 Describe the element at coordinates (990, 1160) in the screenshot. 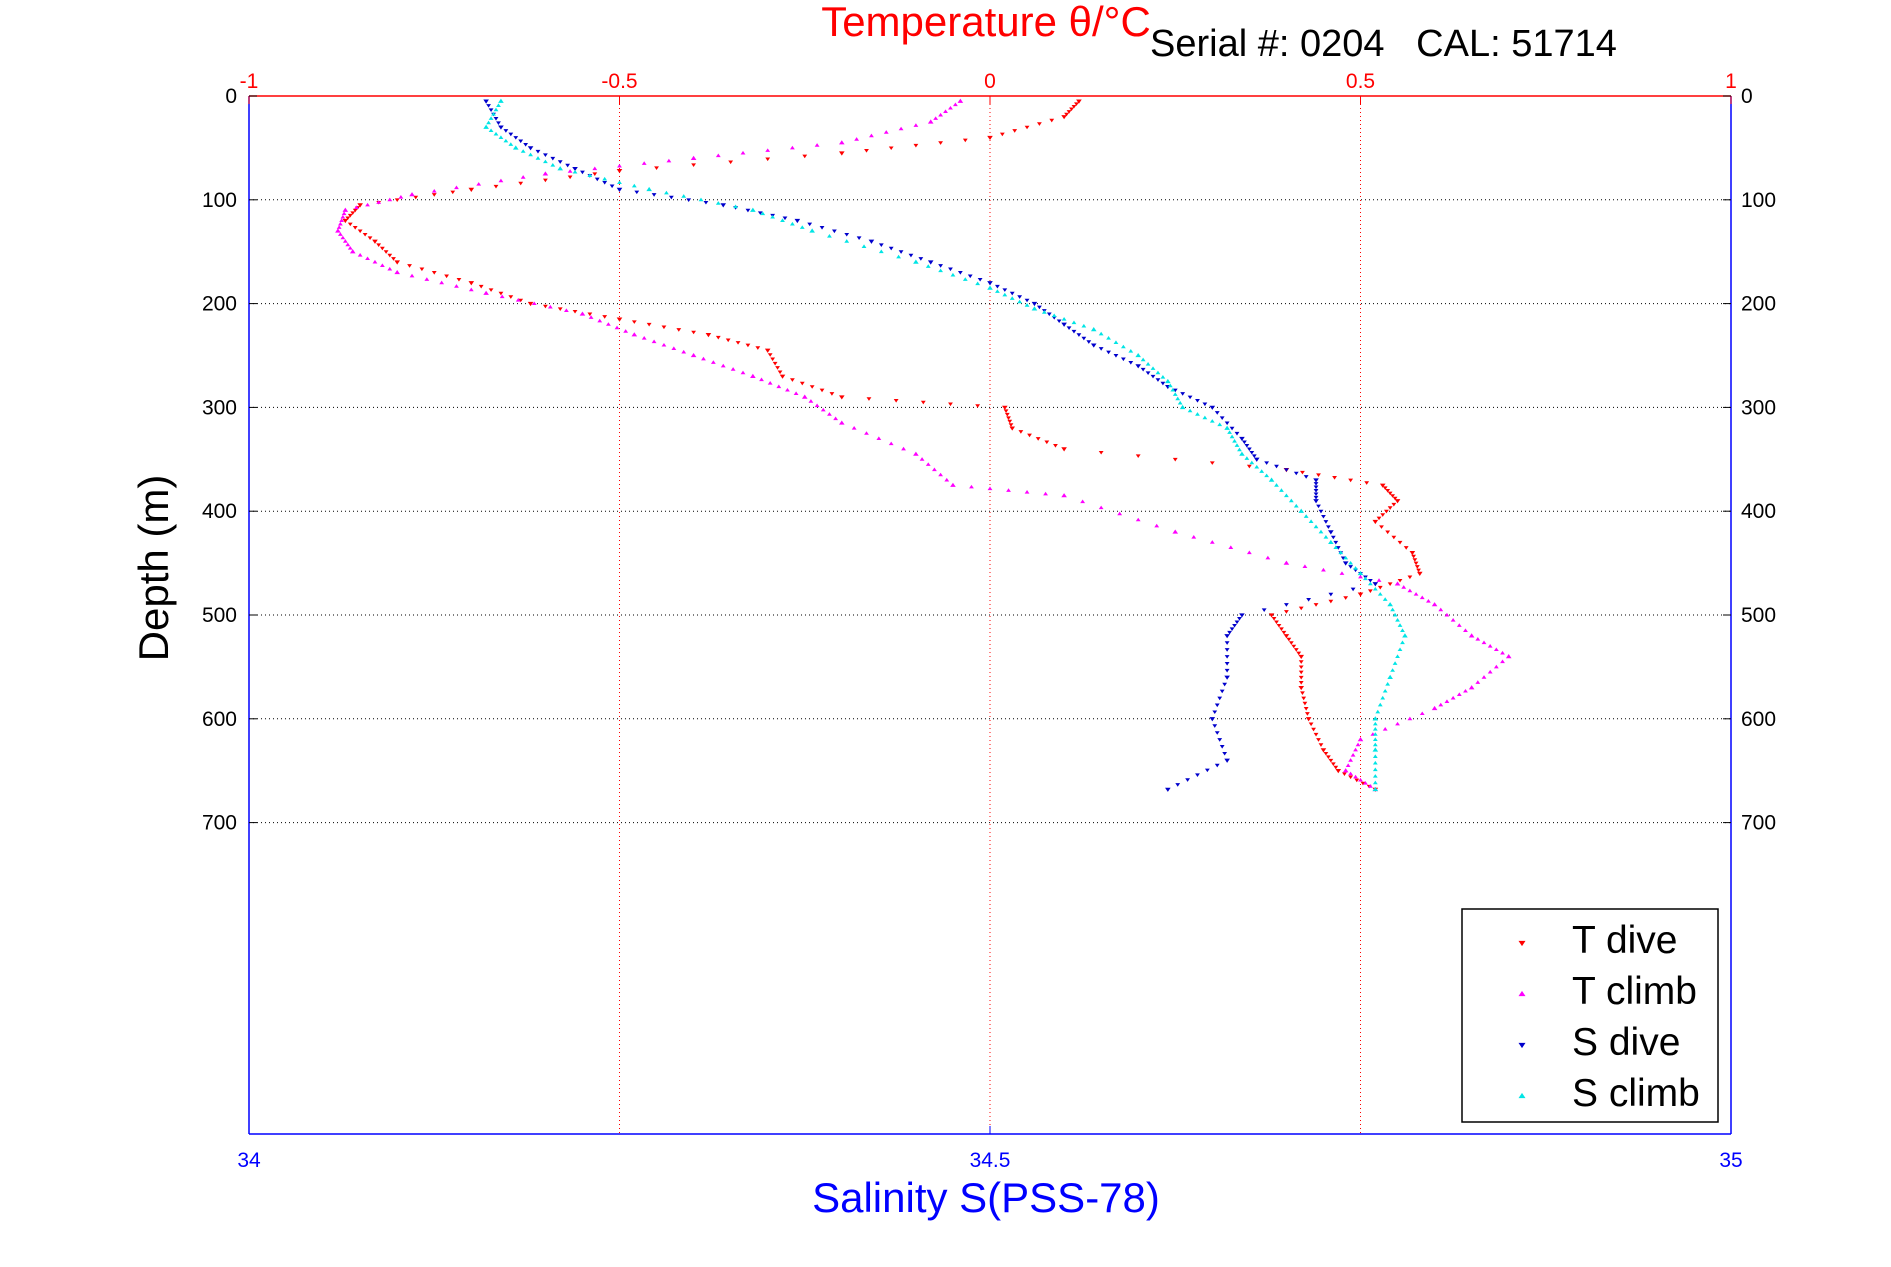

I see `salinity-tick-label: 34.5` at that location.